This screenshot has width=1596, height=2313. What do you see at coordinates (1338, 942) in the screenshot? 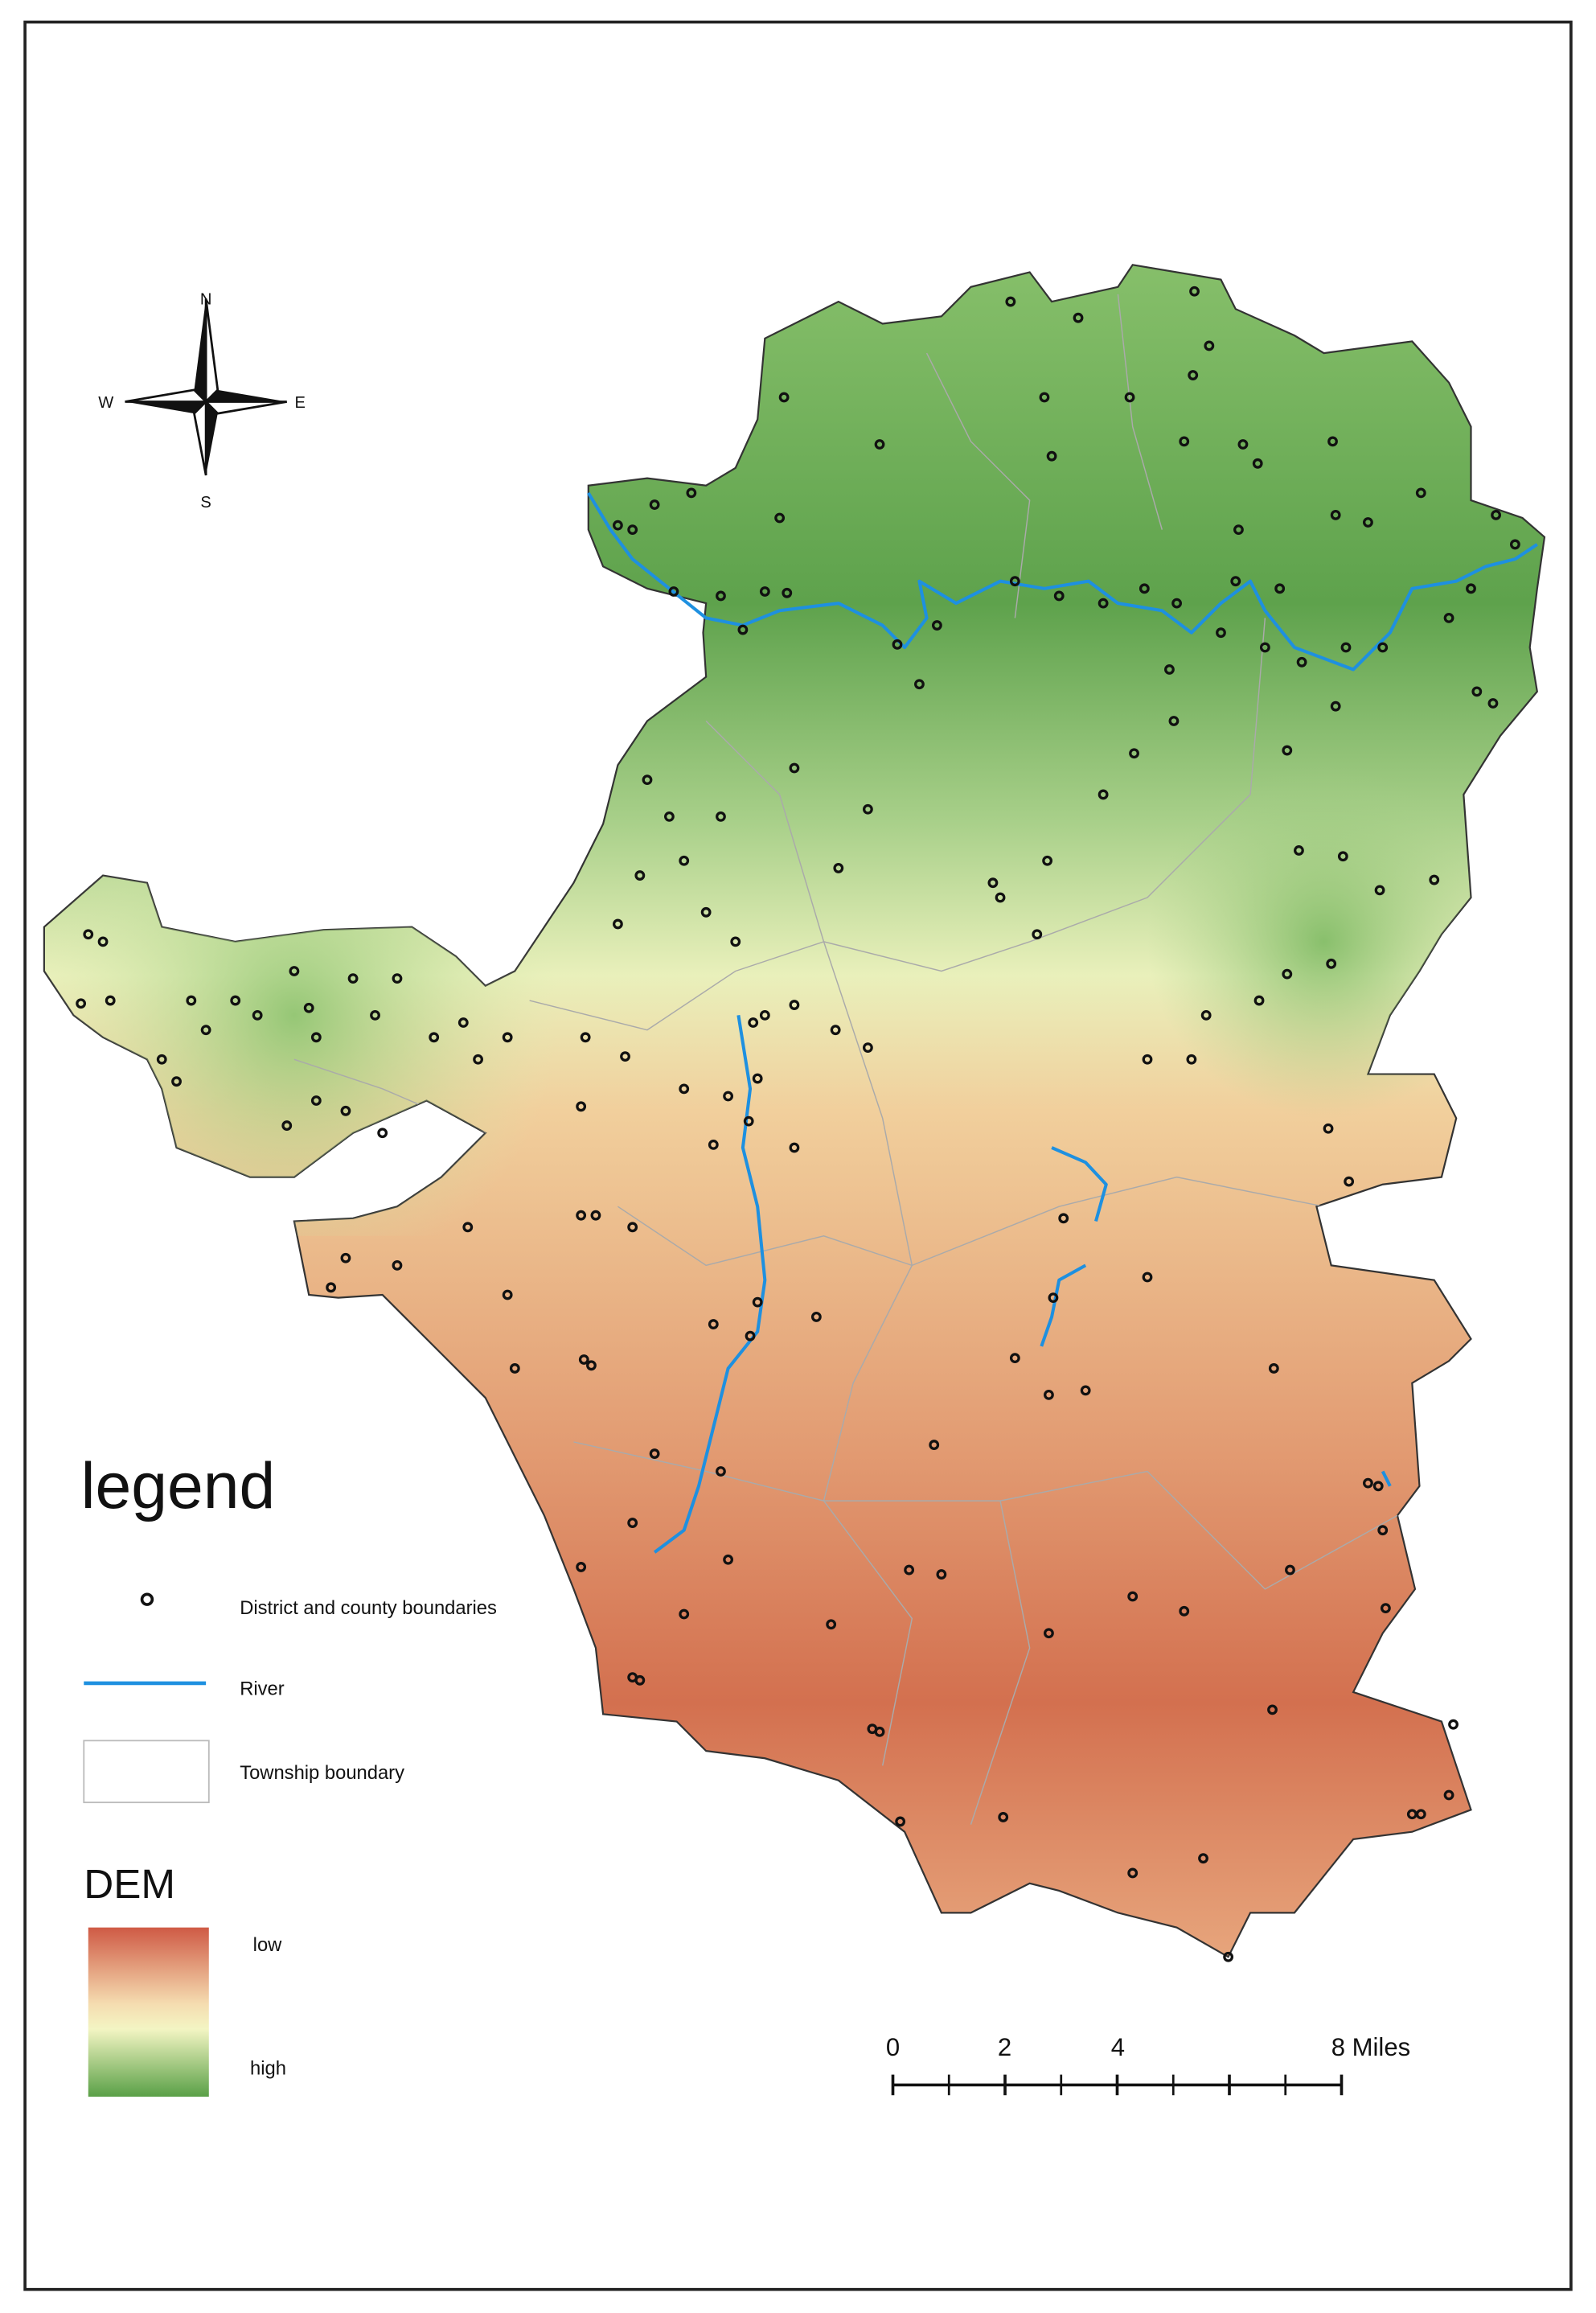
I see `dem-lowland-east` at bounding box center [1338, 942].